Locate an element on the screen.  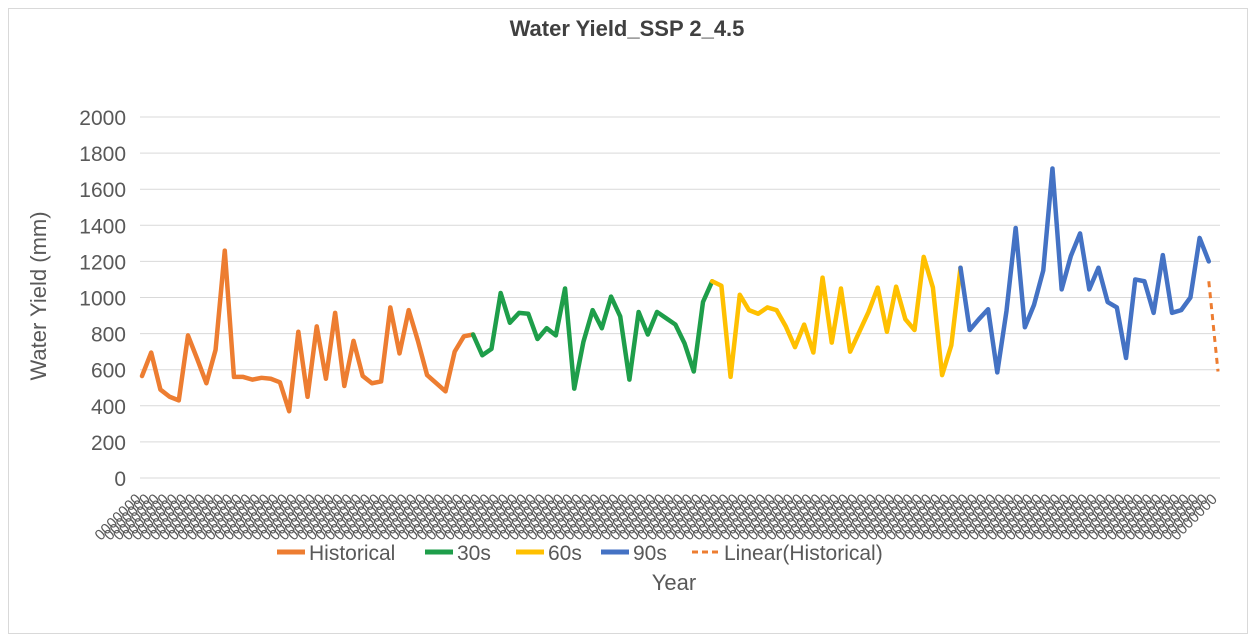
y-tick-label: 400 is located at coordinates (108, 407).